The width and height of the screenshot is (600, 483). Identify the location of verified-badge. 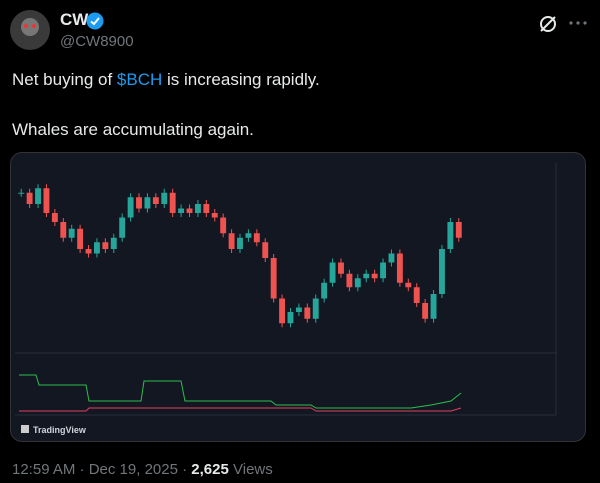
(95, 21).